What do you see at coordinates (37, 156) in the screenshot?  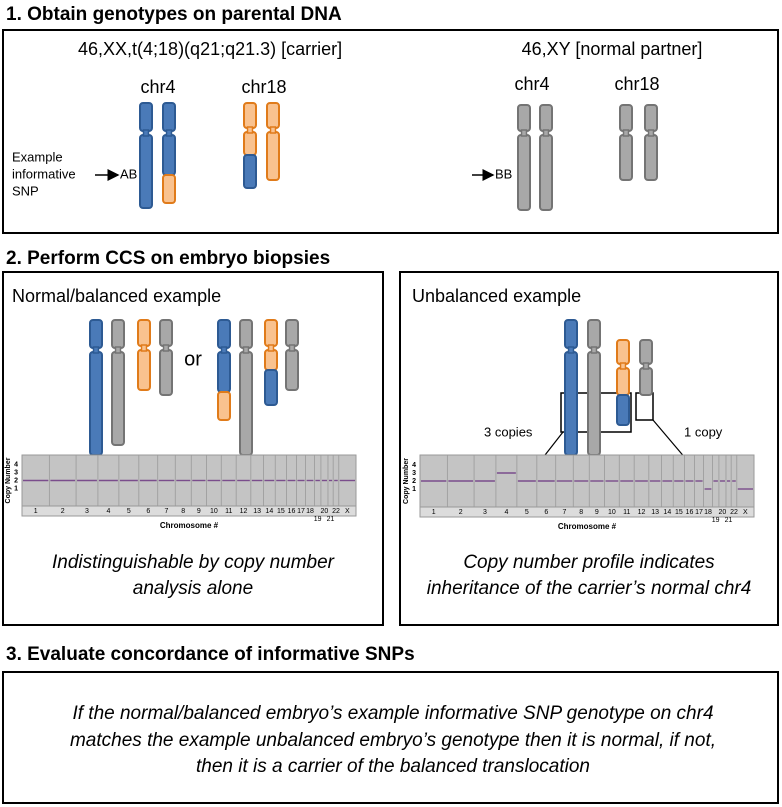 I see `snp-label: Example` at bounding box center [37, 156].